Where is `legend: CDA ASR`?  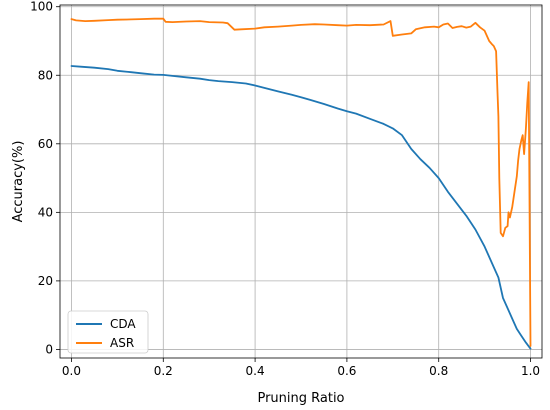
legend: CDA ASR is located at coordinates (108, 332).